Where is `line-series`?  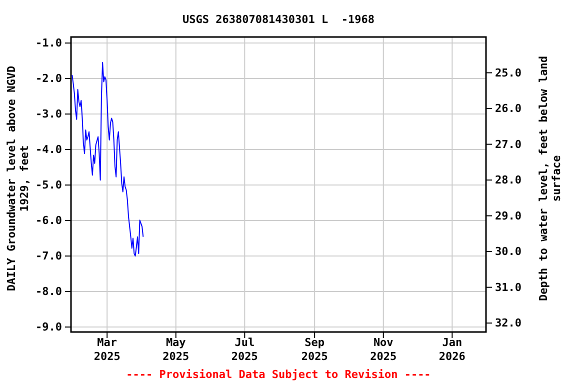
line-series is located at coordinates (108, 159).